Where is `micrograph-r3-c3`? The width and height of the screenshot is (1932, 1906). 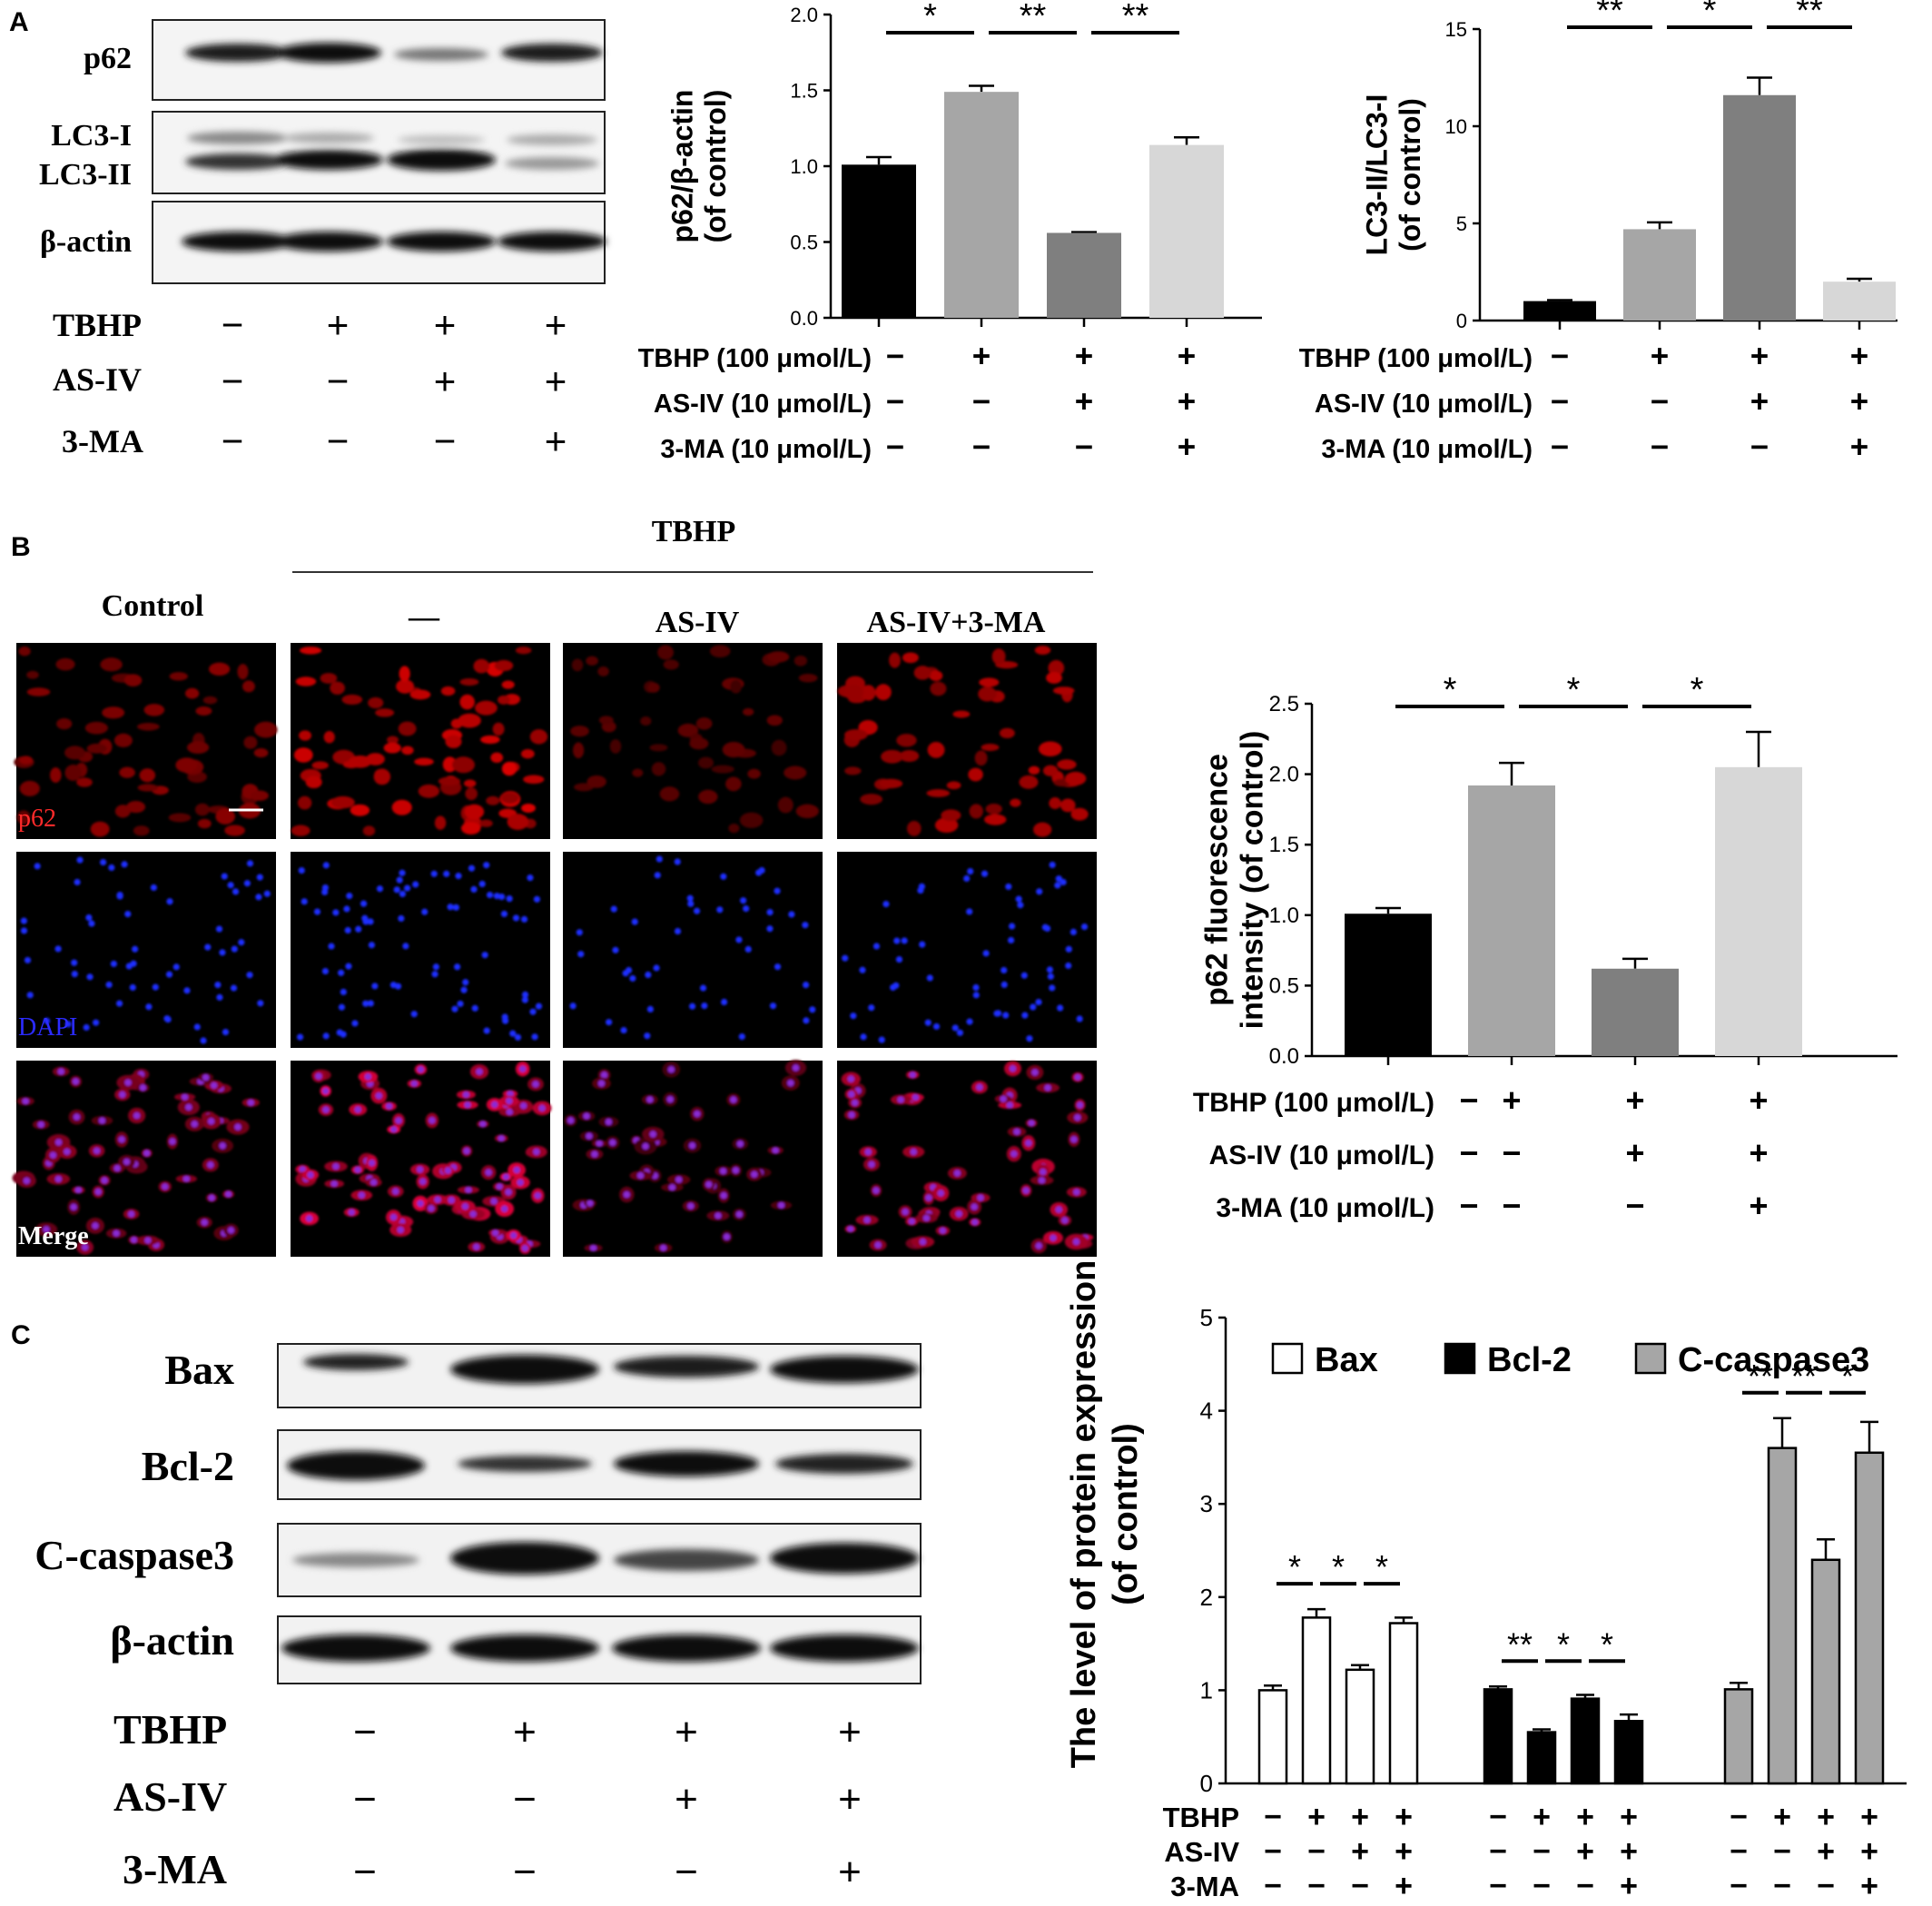
micrograph-r3-c3 is located at coordinates (693, 1159).